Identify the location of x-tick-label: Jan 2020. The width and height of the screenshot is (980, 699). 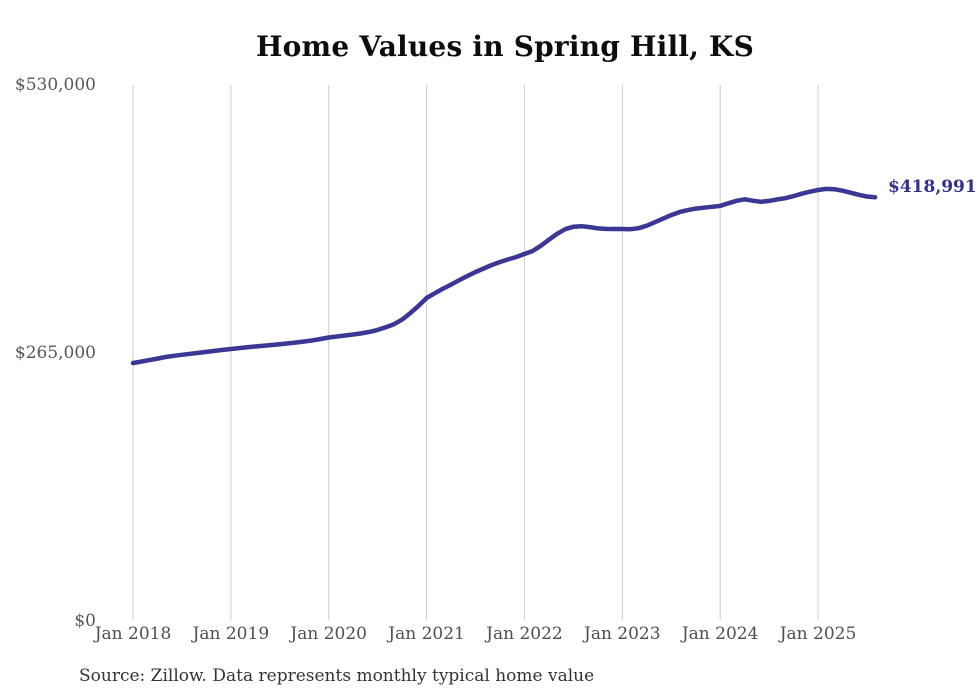
(328, 634).